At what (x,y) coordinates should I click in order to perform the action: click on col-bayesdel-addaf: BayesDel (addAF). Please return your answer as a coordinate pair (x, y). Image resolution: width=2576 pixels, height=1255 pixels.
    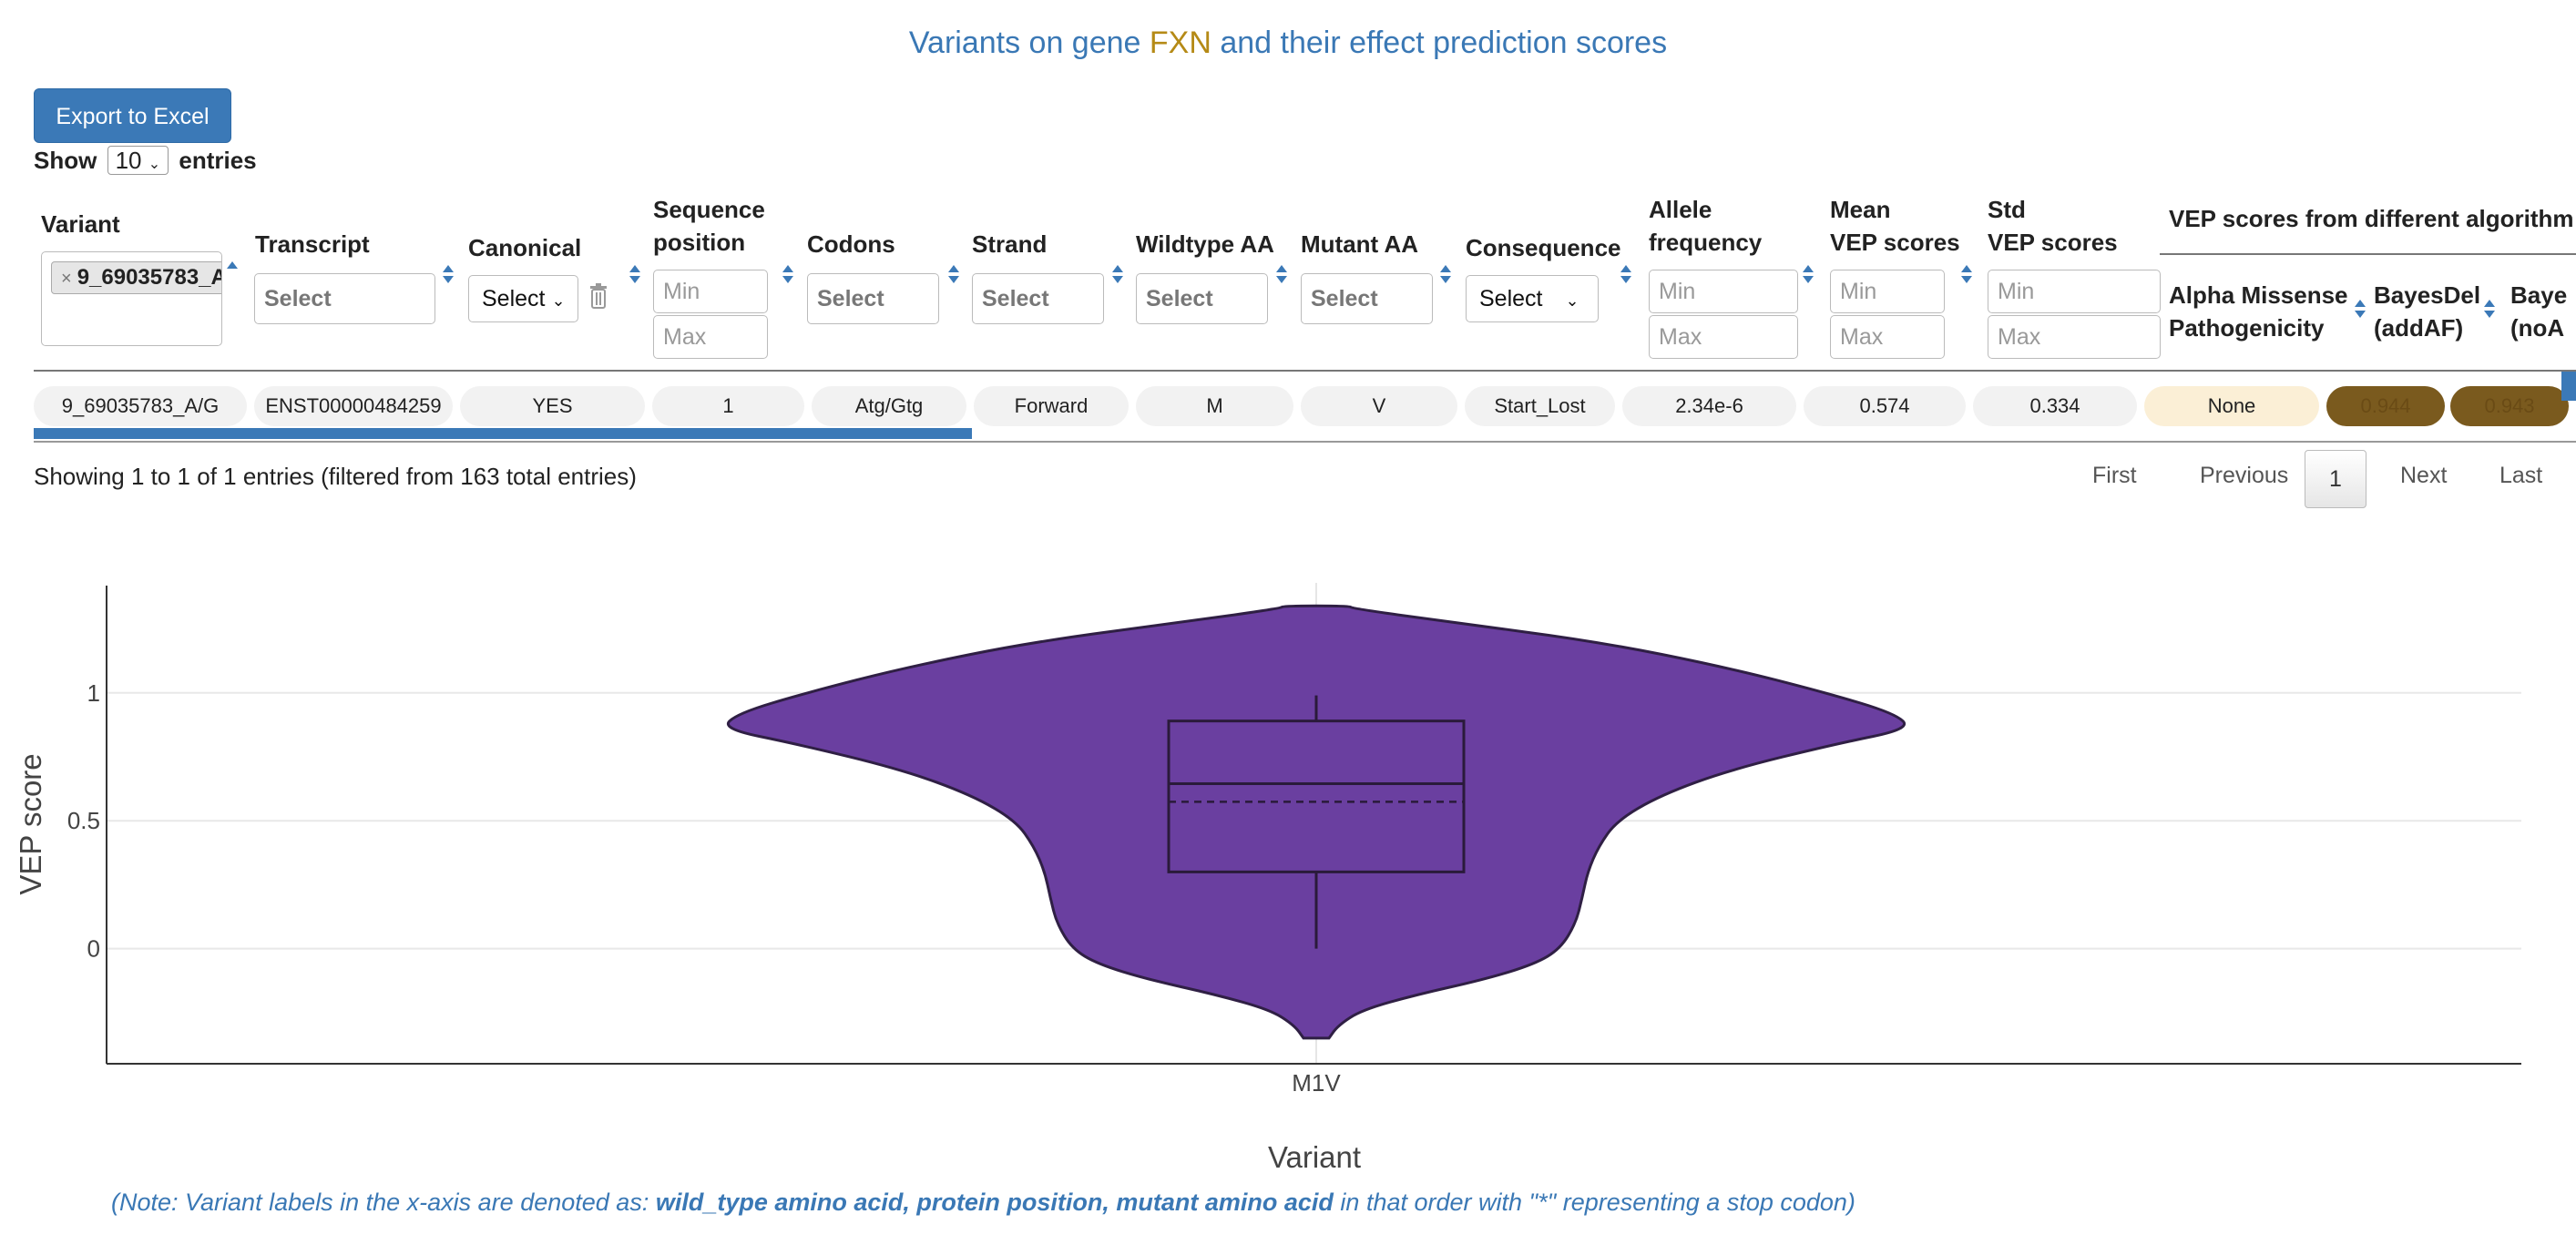
    Looking at the image, I should click on (2427, 312).